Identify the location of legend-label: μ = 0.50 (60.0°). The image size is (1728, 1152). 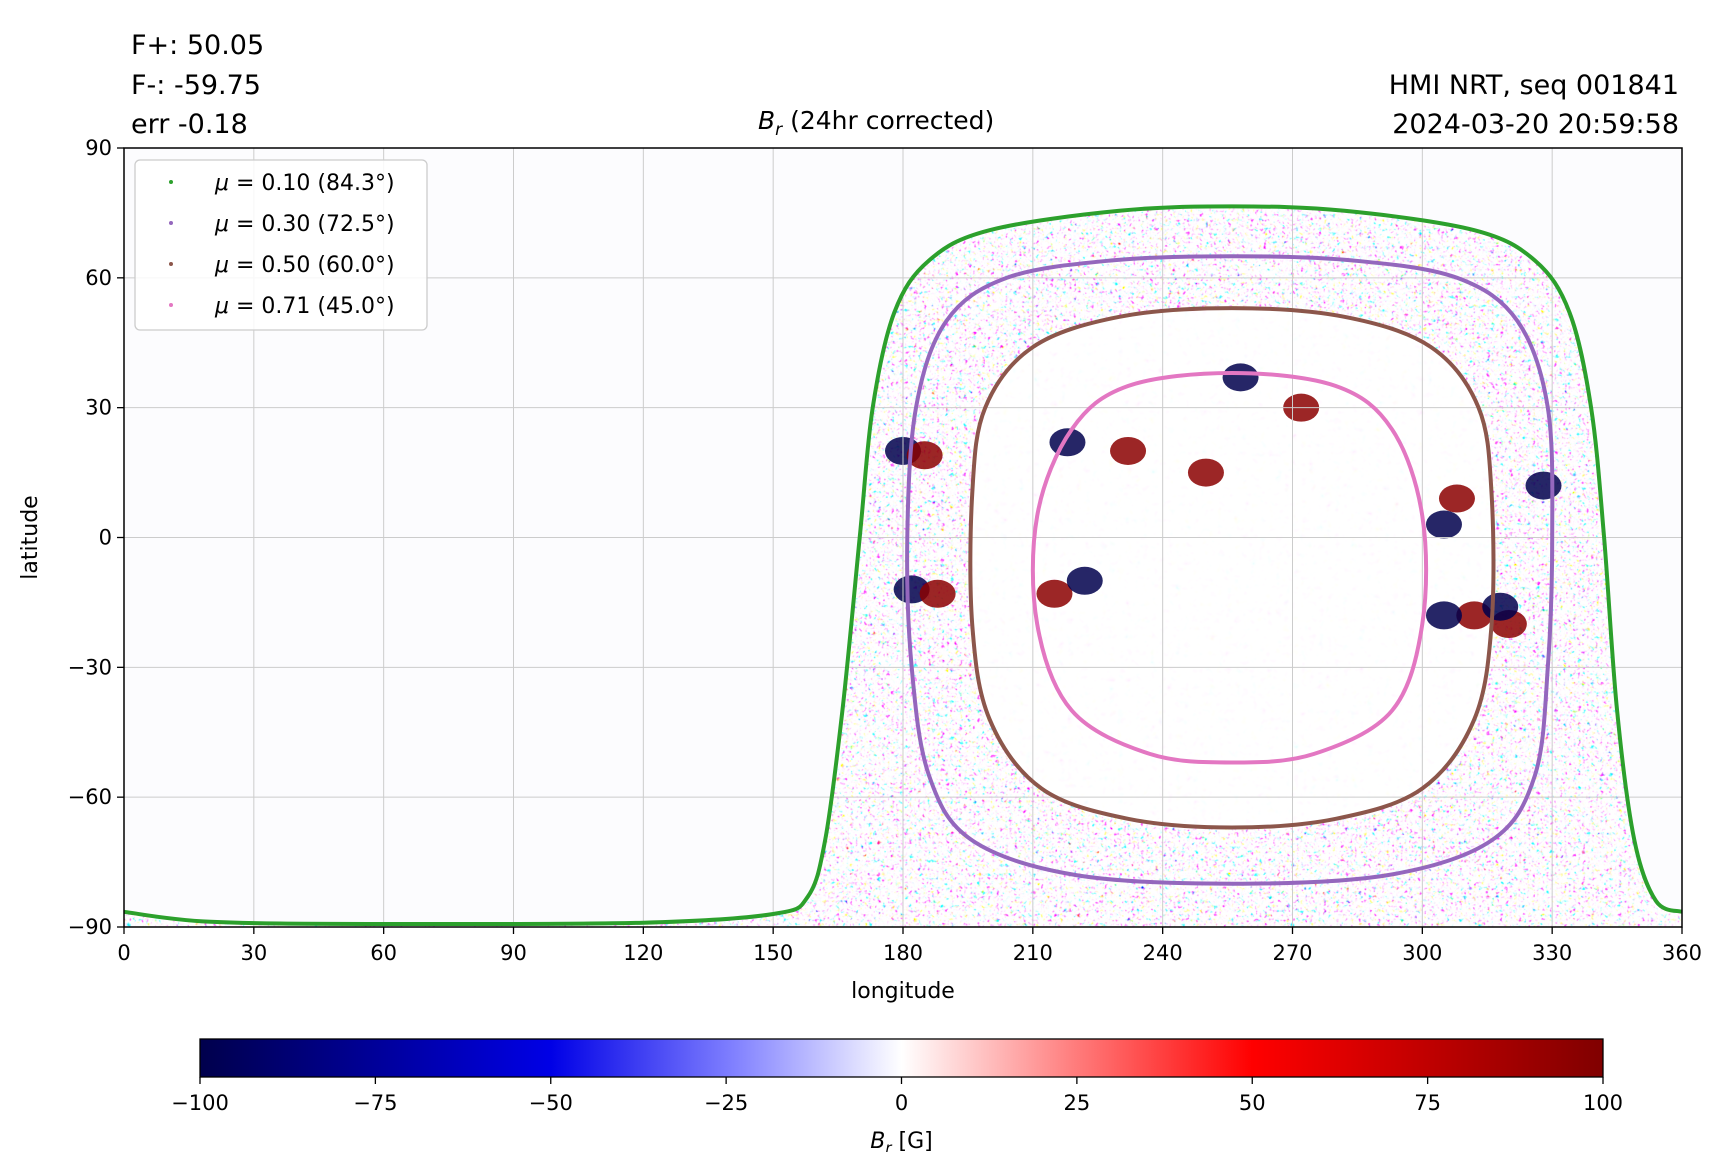
(304, 265).